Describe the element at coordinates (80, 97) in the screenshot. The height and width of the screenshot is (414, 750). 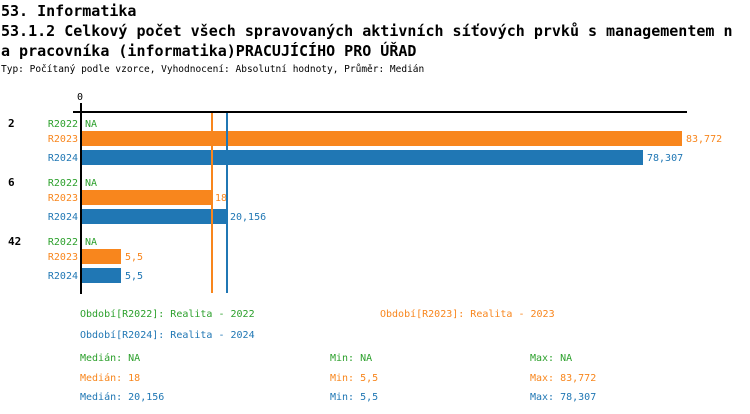
I see `x-axis-zero-tick-label: 0` at that location.